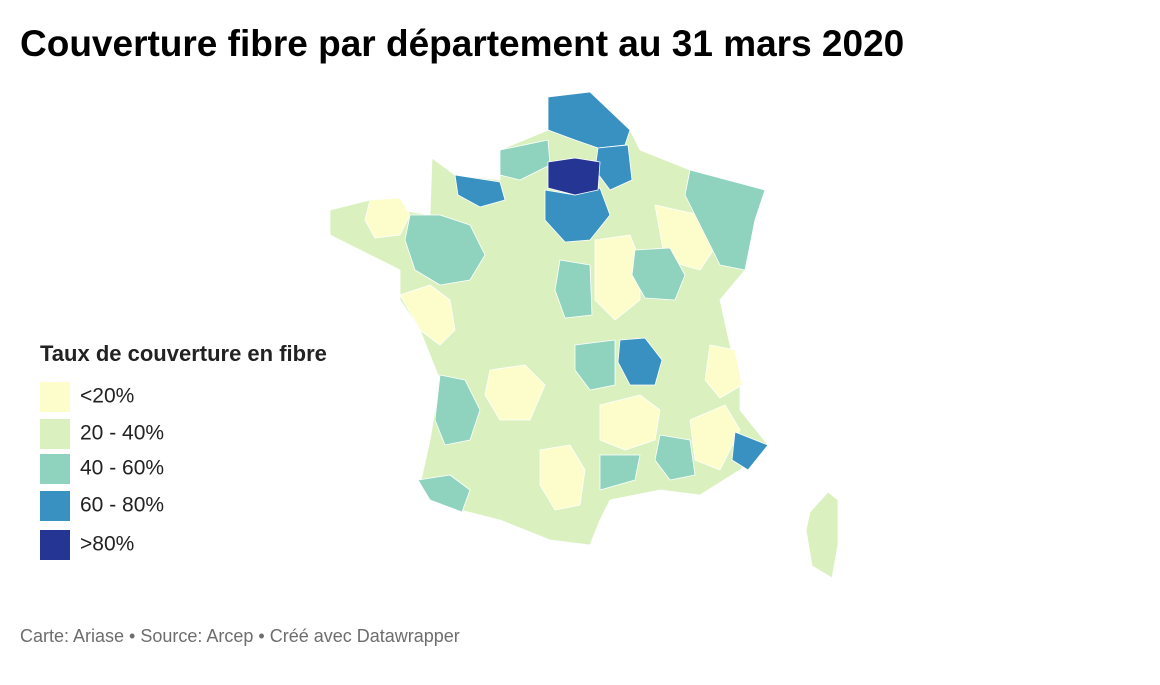 The width and height of the screenshot is (1160, 685). Describe the element at coordinates (107, 396) in the screenshot. I see `legend-label: <20%` at that location.